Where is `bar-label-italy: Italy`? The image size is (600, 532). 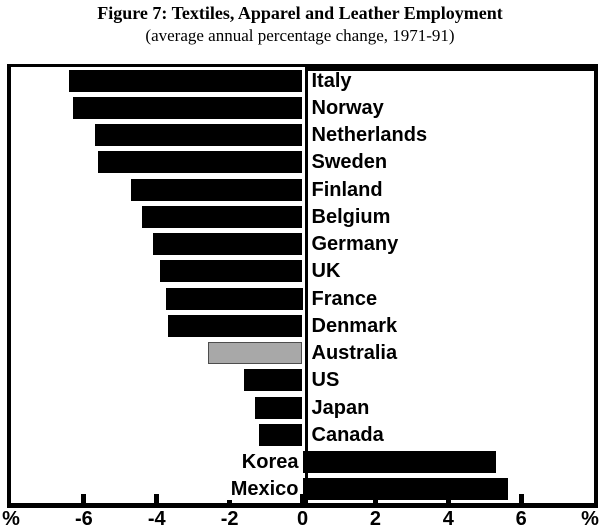 bar-label-italy: Italy is located at coordinates (331, 80).